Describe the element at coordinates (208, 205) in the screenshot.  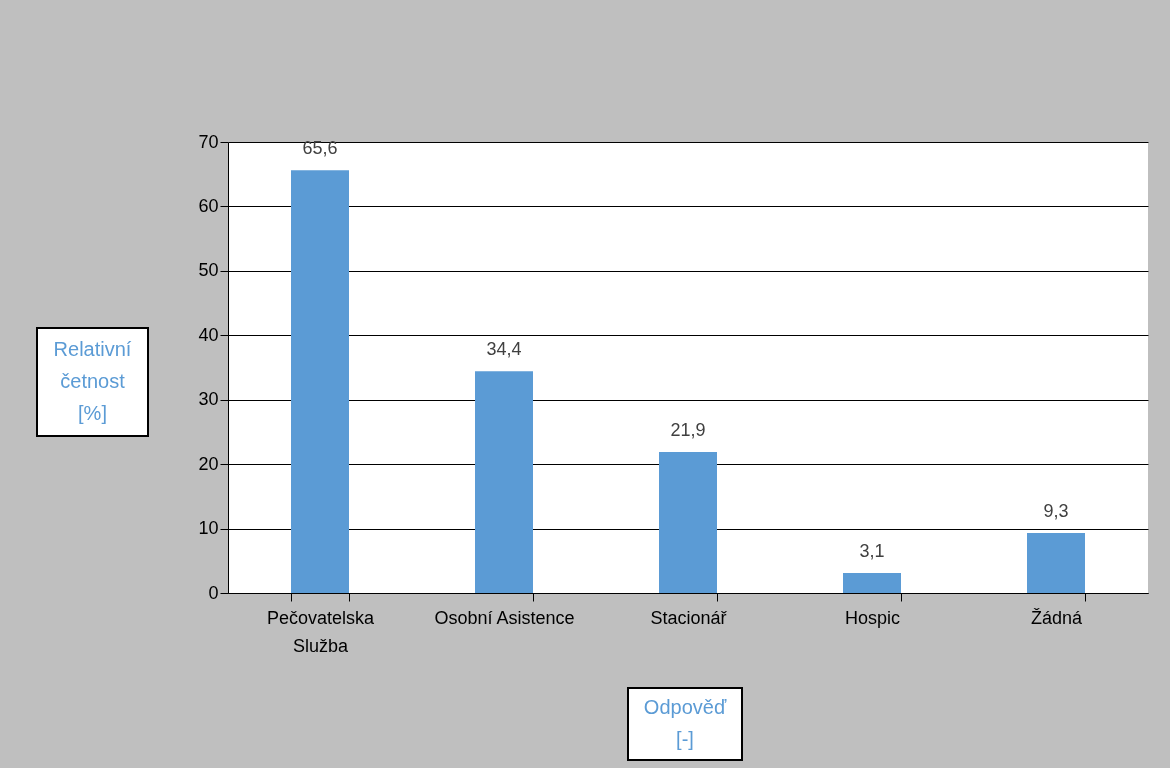
I see `y-tick-label: 60` at that location.